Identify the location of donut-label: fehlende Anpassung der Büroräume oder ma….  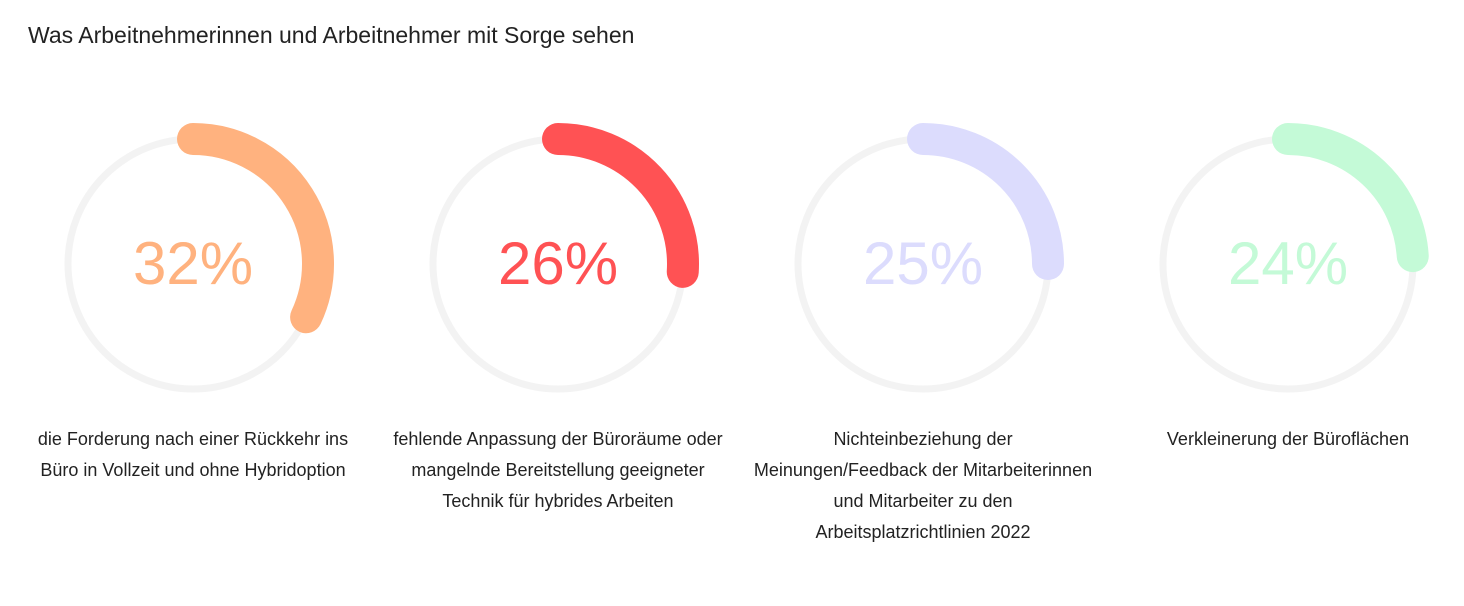
(558, 470).